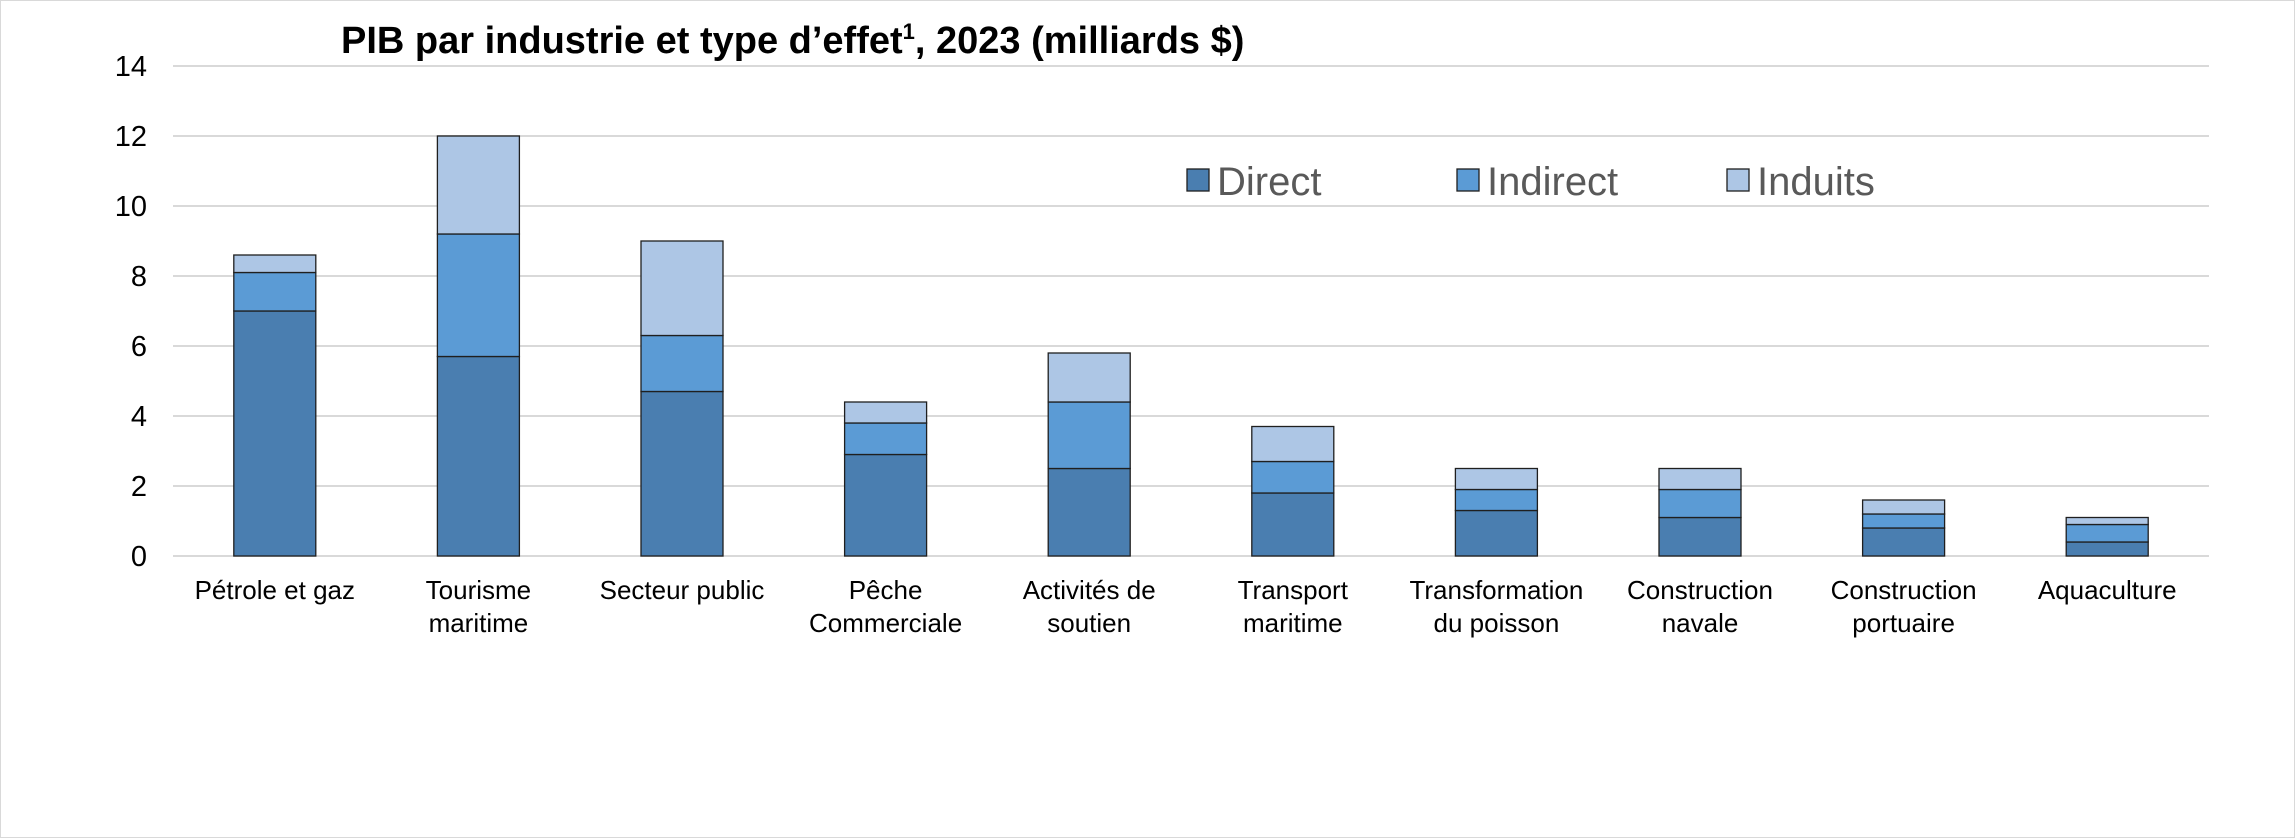  I want to click on y-tick-label: 12, so click(131, 137).